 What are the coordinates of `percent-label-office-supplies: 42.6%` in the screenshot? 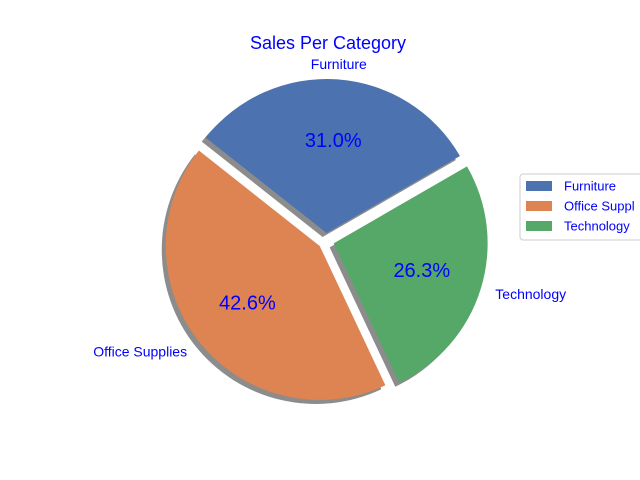 It's located at (247, 303).